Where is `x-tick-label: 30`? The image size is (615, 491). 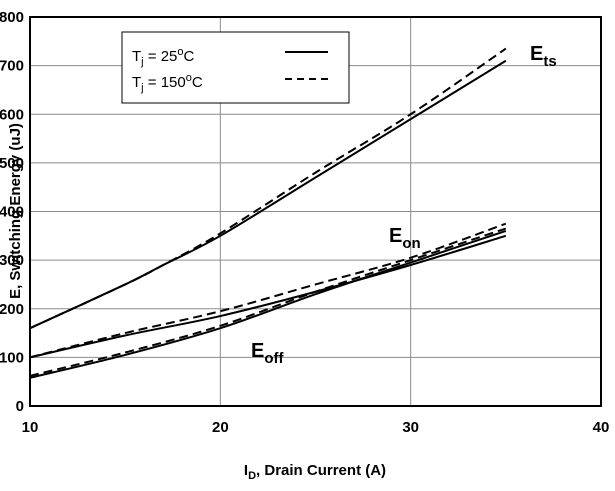 x-tick-label: 30 is located at coordinates (410, 427).